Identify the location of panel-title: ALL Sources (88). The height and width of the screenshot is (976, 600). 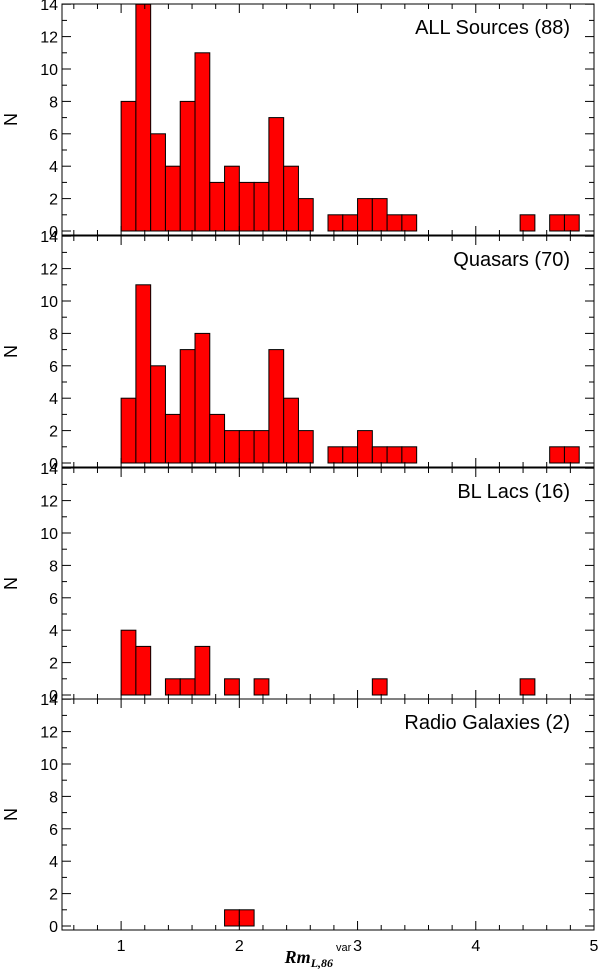
(492, 28).